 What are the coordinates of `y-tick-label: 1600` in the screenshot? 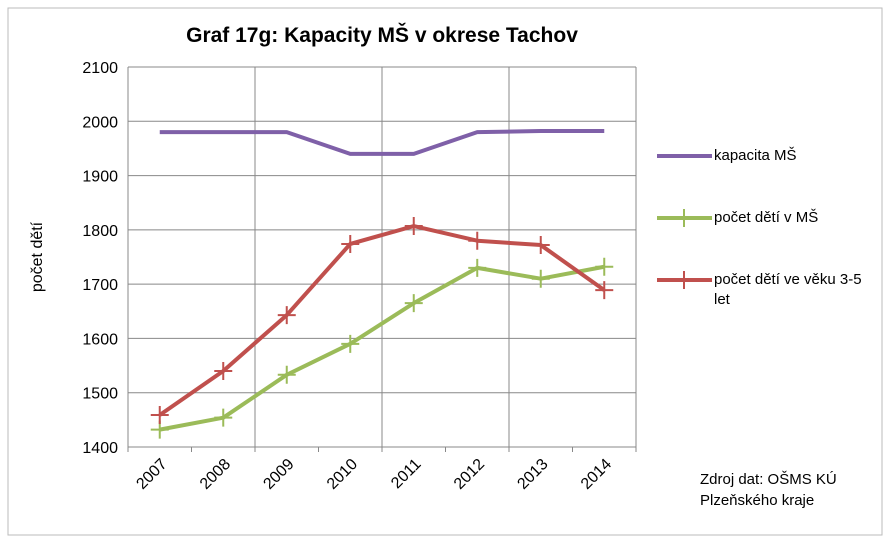 It's located at (100, 339).